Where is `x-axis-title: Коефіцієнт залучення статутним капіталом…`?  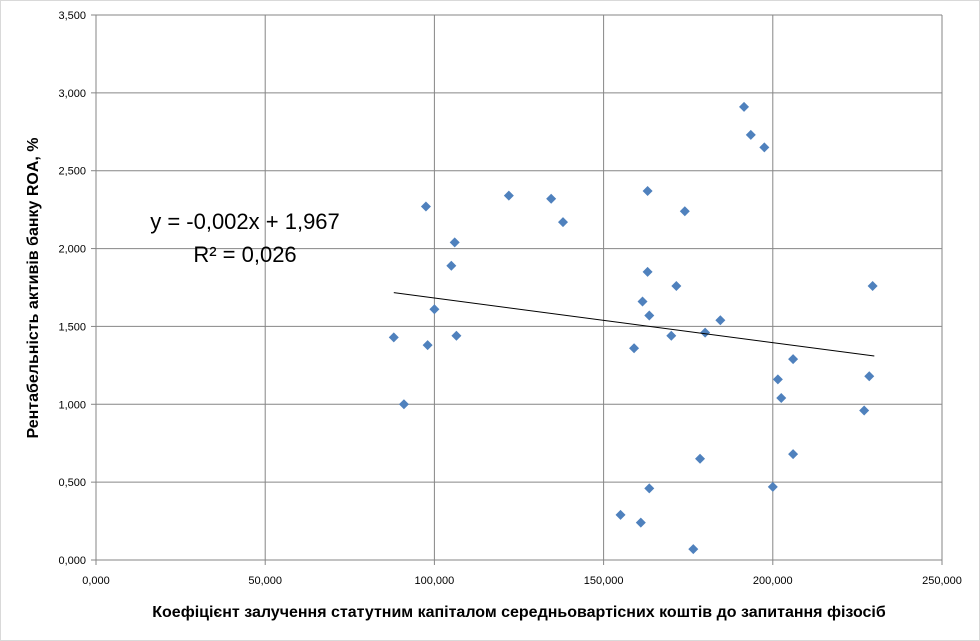 x-axis-title: Коефіцієнт залучення статутним капіталом… is located at coordinates (519, 612).